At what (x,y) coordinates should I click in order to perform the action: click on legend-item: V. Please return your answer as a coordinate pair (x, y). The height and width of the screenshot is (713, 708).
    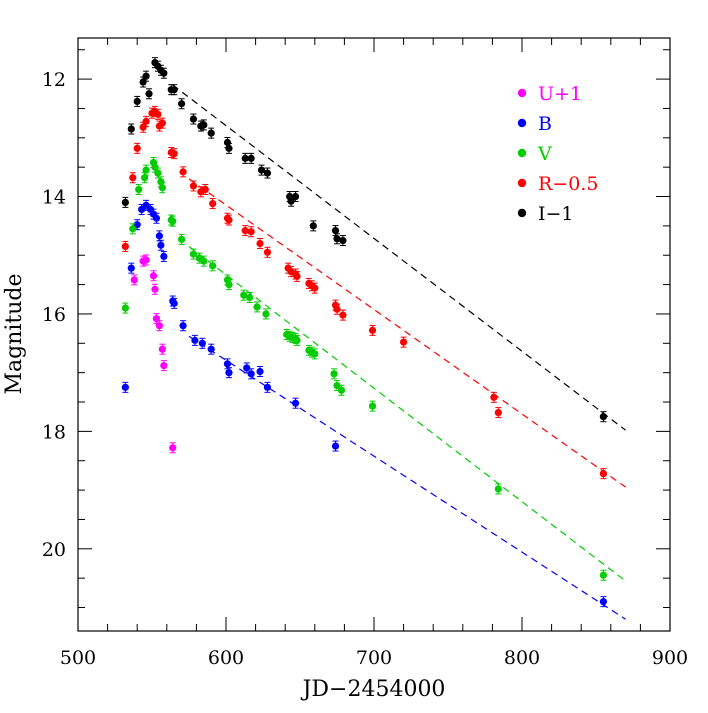
    Looking at the image, I should click on (534, 154).